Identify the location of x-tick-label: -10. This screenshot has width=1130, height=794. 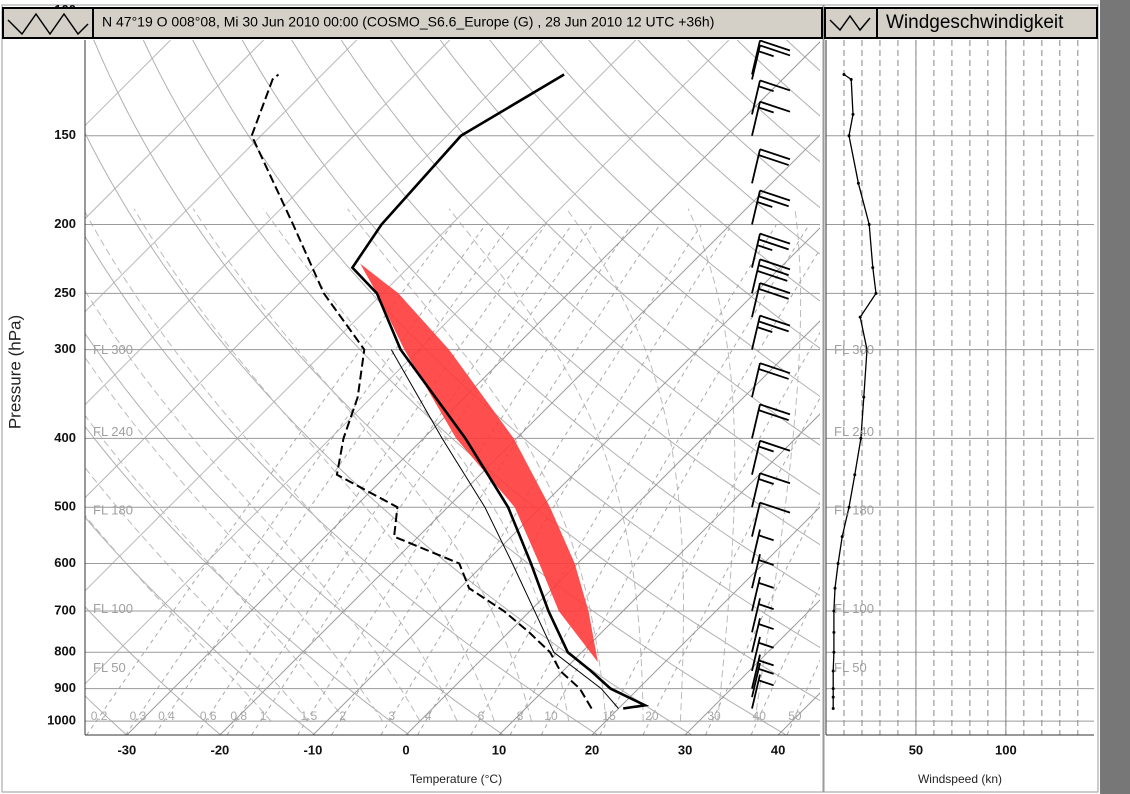
(313, 749).